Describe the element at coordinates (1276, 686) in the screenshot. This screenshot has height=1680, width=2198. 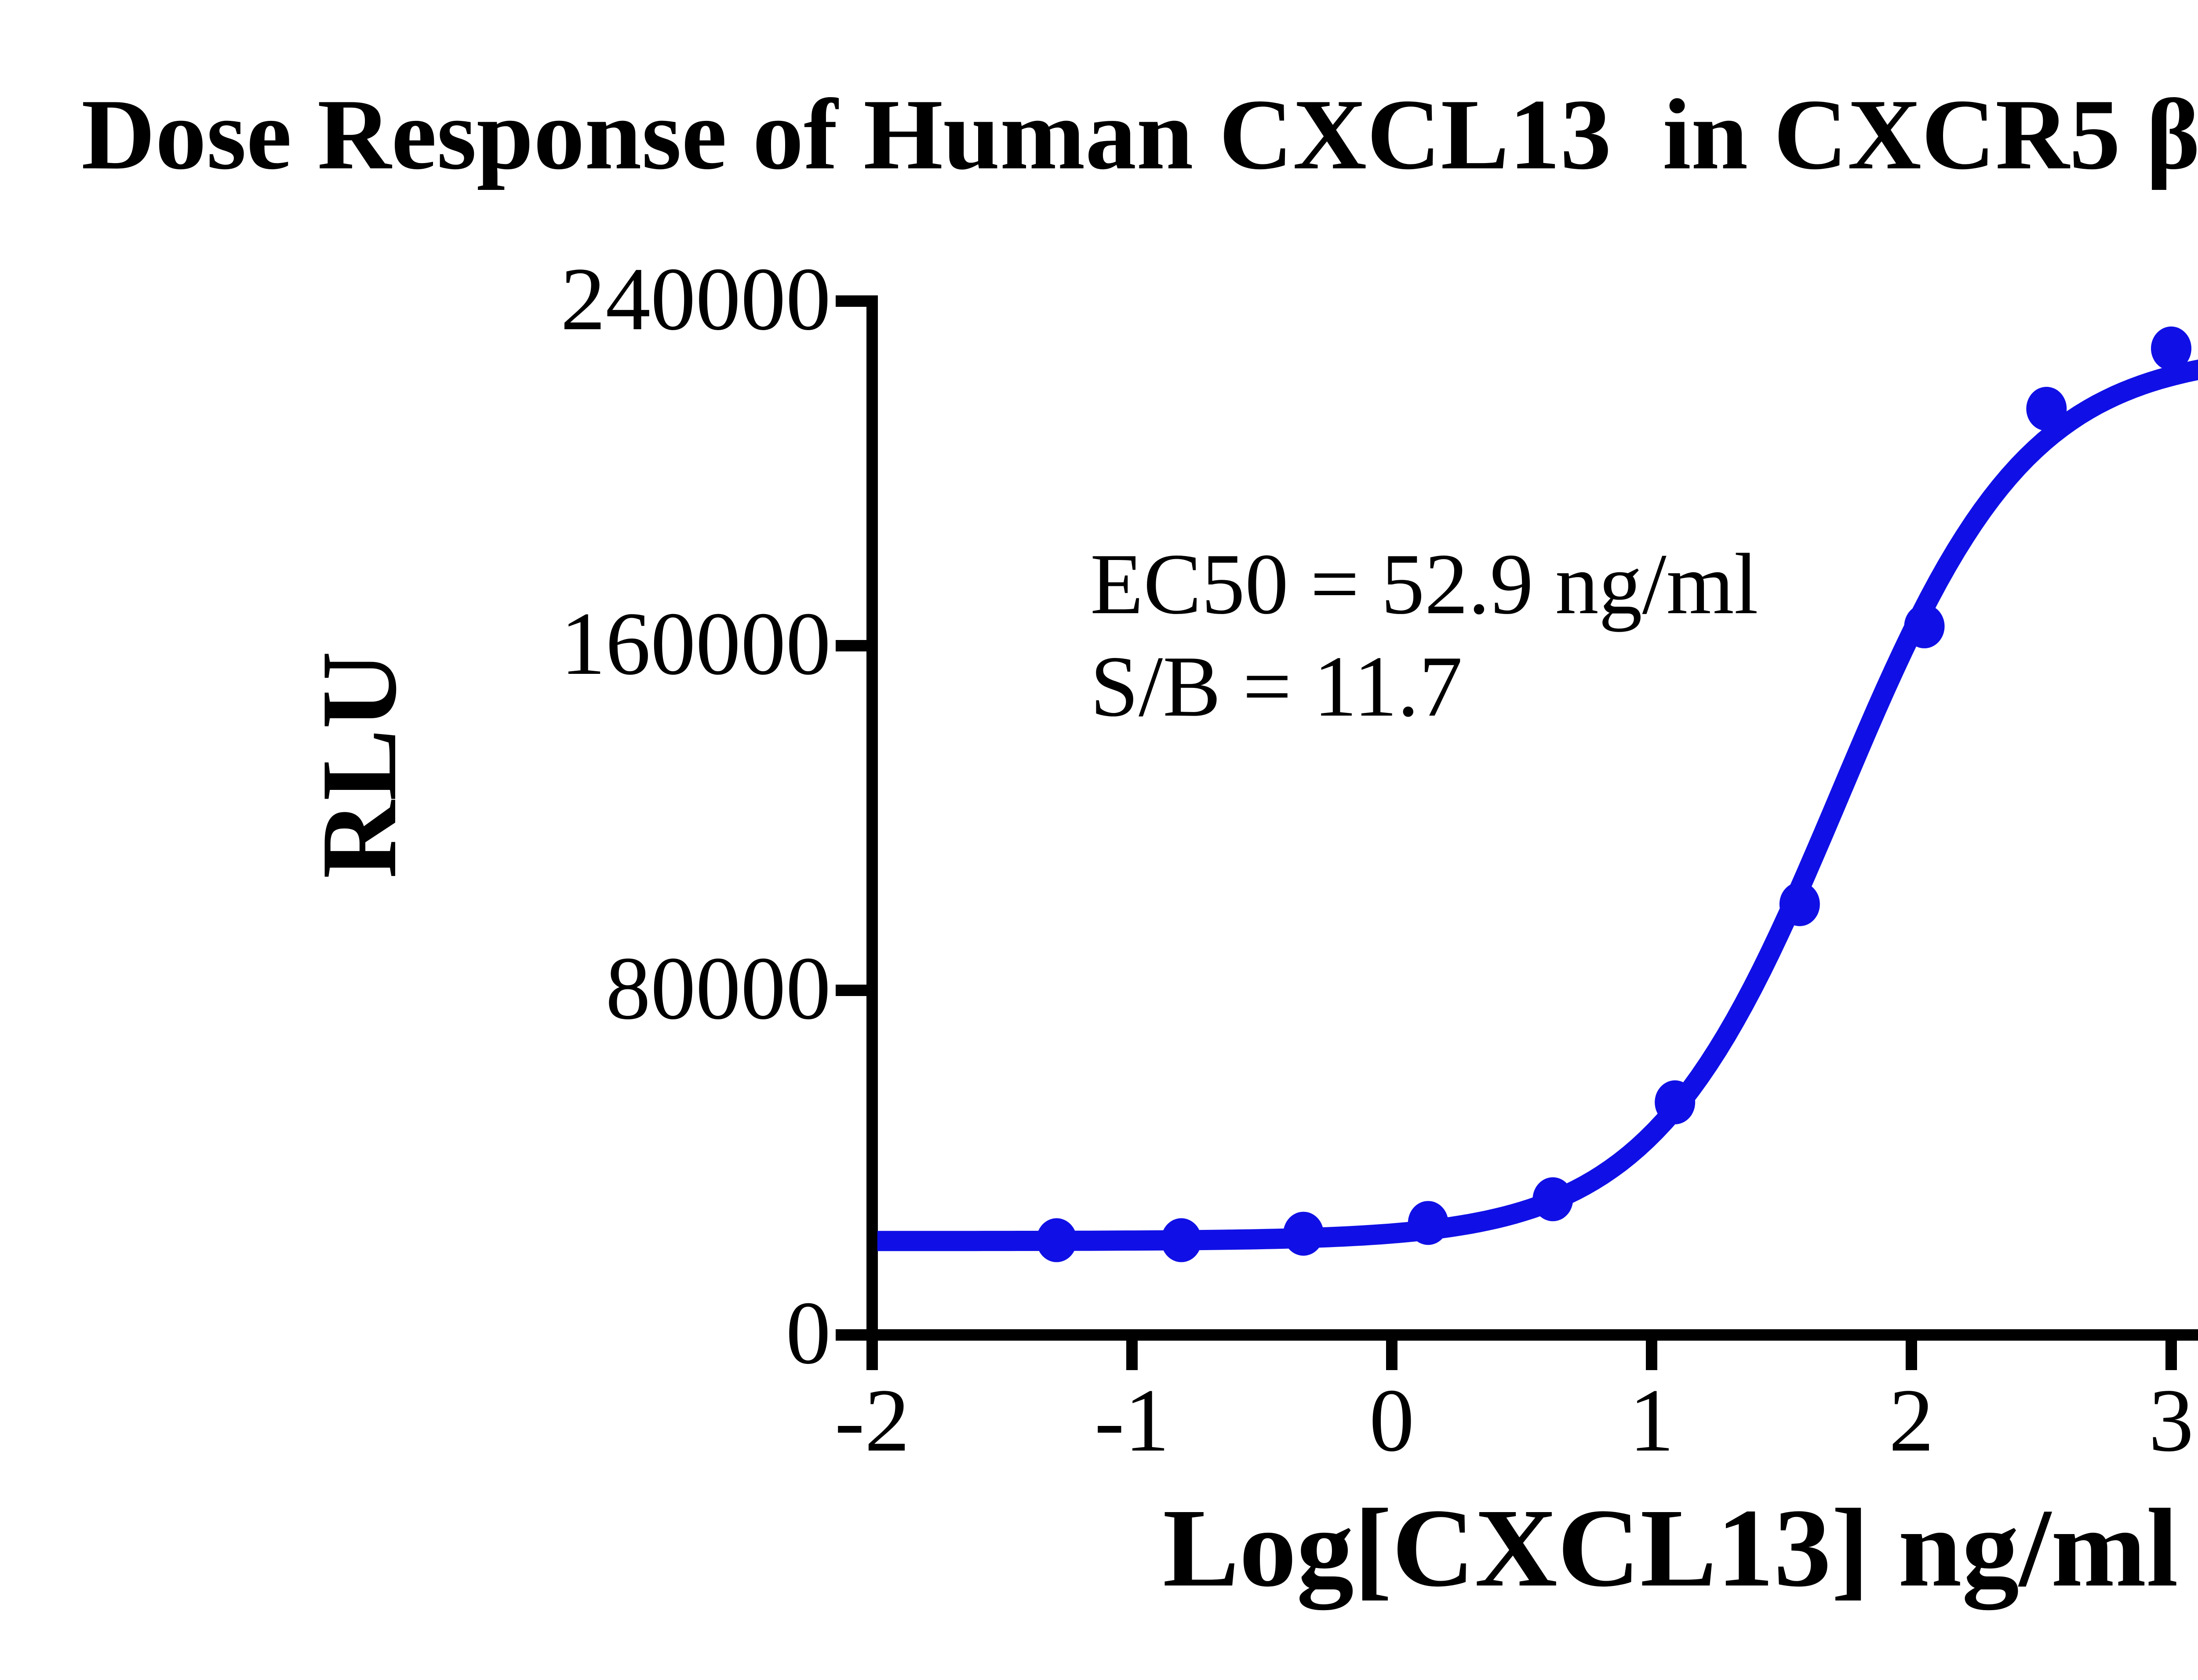
I see `sb-annotation: S/B = 11.7` at that location.